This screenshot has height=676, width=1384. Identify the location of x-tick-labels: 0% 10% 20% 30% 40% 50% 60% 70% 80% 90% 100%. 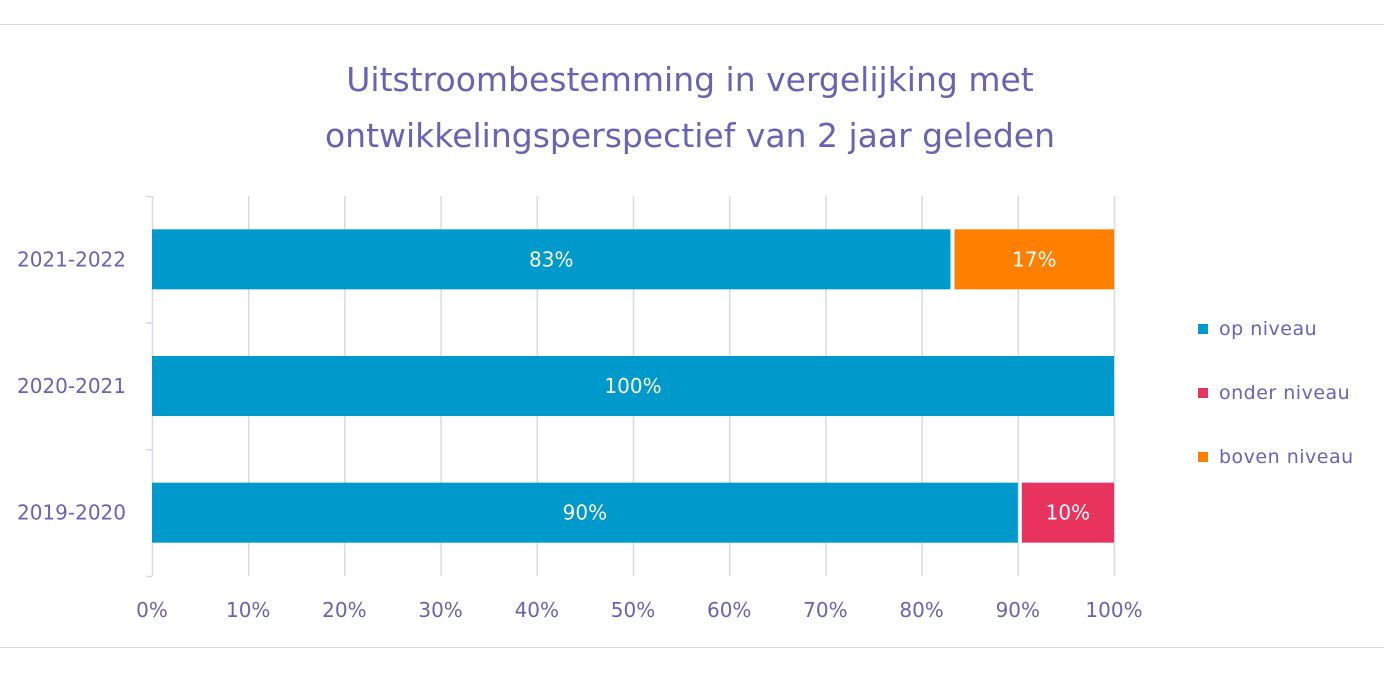
(639, 610).